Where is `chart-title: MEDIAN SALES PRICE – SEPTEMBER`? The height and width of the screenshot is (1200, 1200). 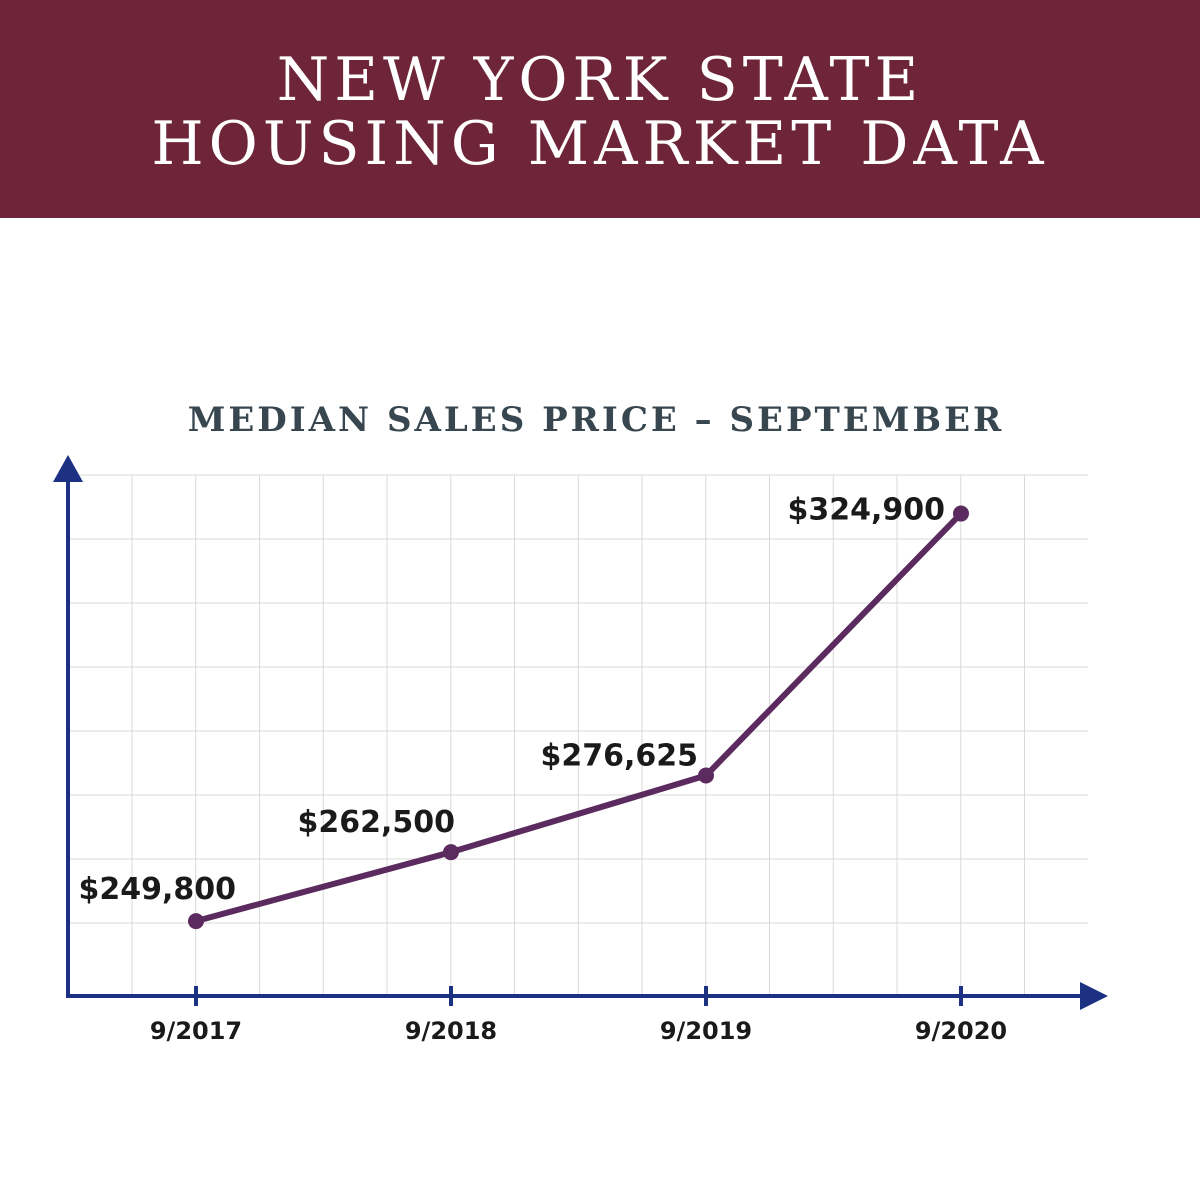
chart-title: MEDIAN SALES PRICE – SEPTEMBER is located at coordinates (596, 420).